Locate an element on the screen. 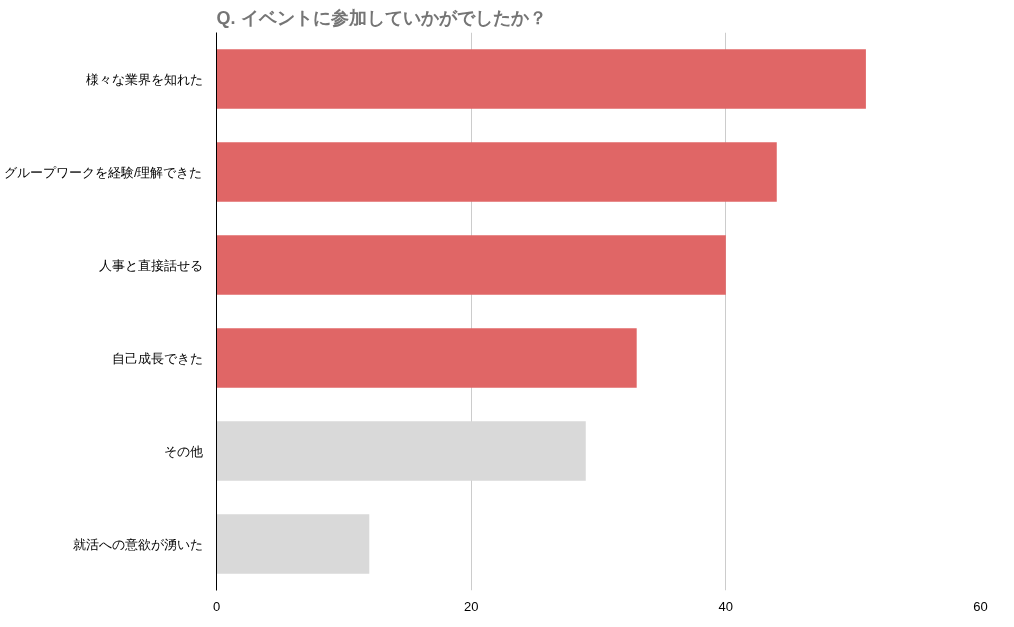  y-tick-label: 人事と直接話せる is located at coordinates (150, 265).